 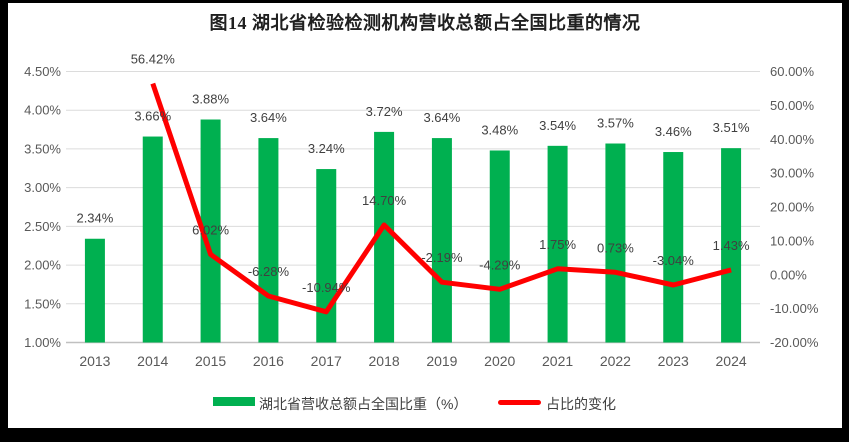 What do you see at coordinates (152, 116) in the screenshot?
I see `bar-data-label: 3.66%` at bounding box center [152, 116].